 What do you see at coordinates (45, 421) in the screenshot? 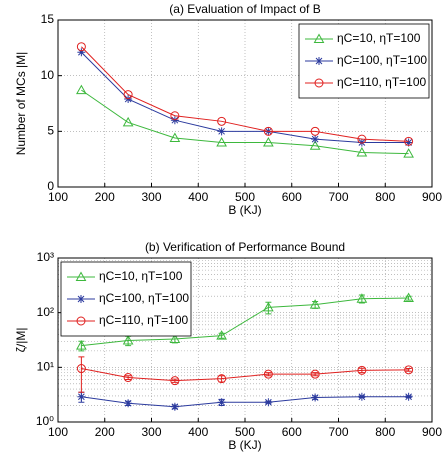
I see `y-tick-label: 10⁰` at bounding box center [45, 421].